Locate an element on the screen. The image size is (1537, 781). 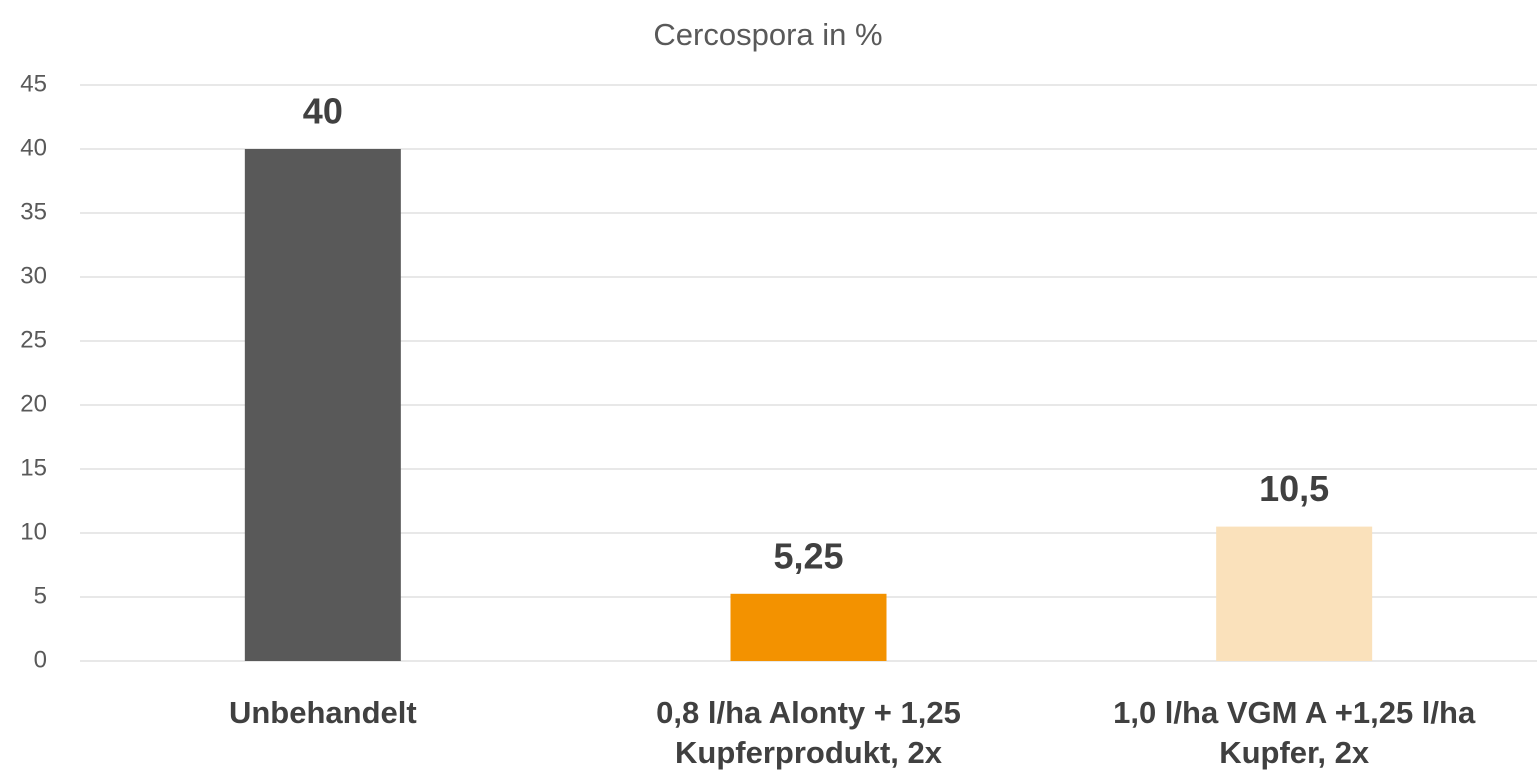
y-tick-label: 35 is located at coordinates (33, 211).